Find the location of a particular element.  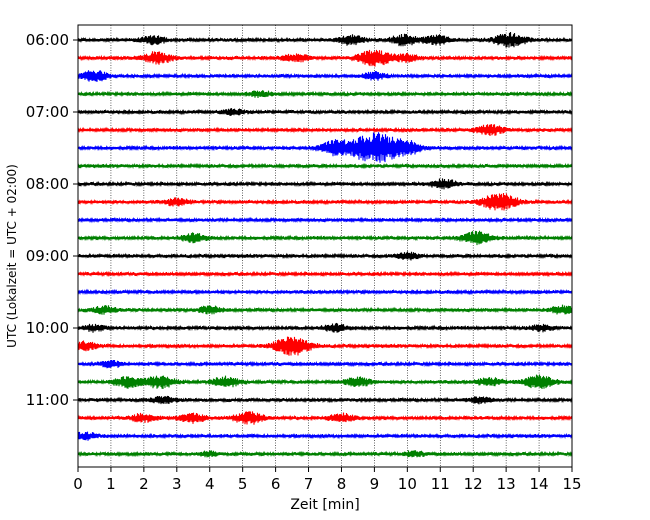

x-tick-label: 14 is located at coordinates (539, 484).